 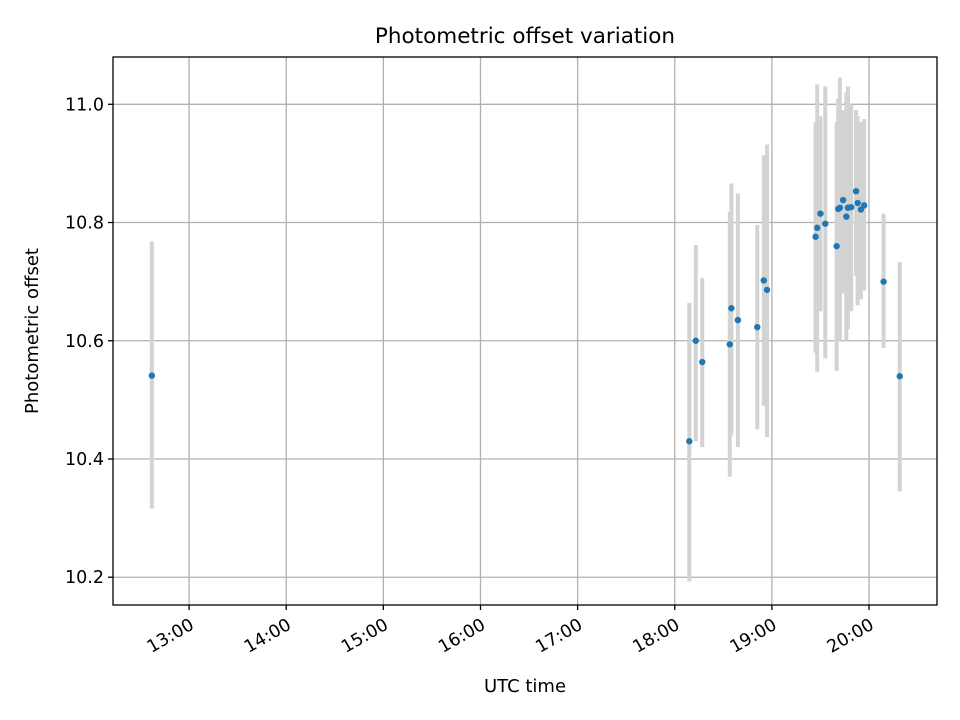 What do you see at coordinates (84, 342) in the screenshot?
I see `y-tick-label: 10.6` at bounding box center [84, 342].